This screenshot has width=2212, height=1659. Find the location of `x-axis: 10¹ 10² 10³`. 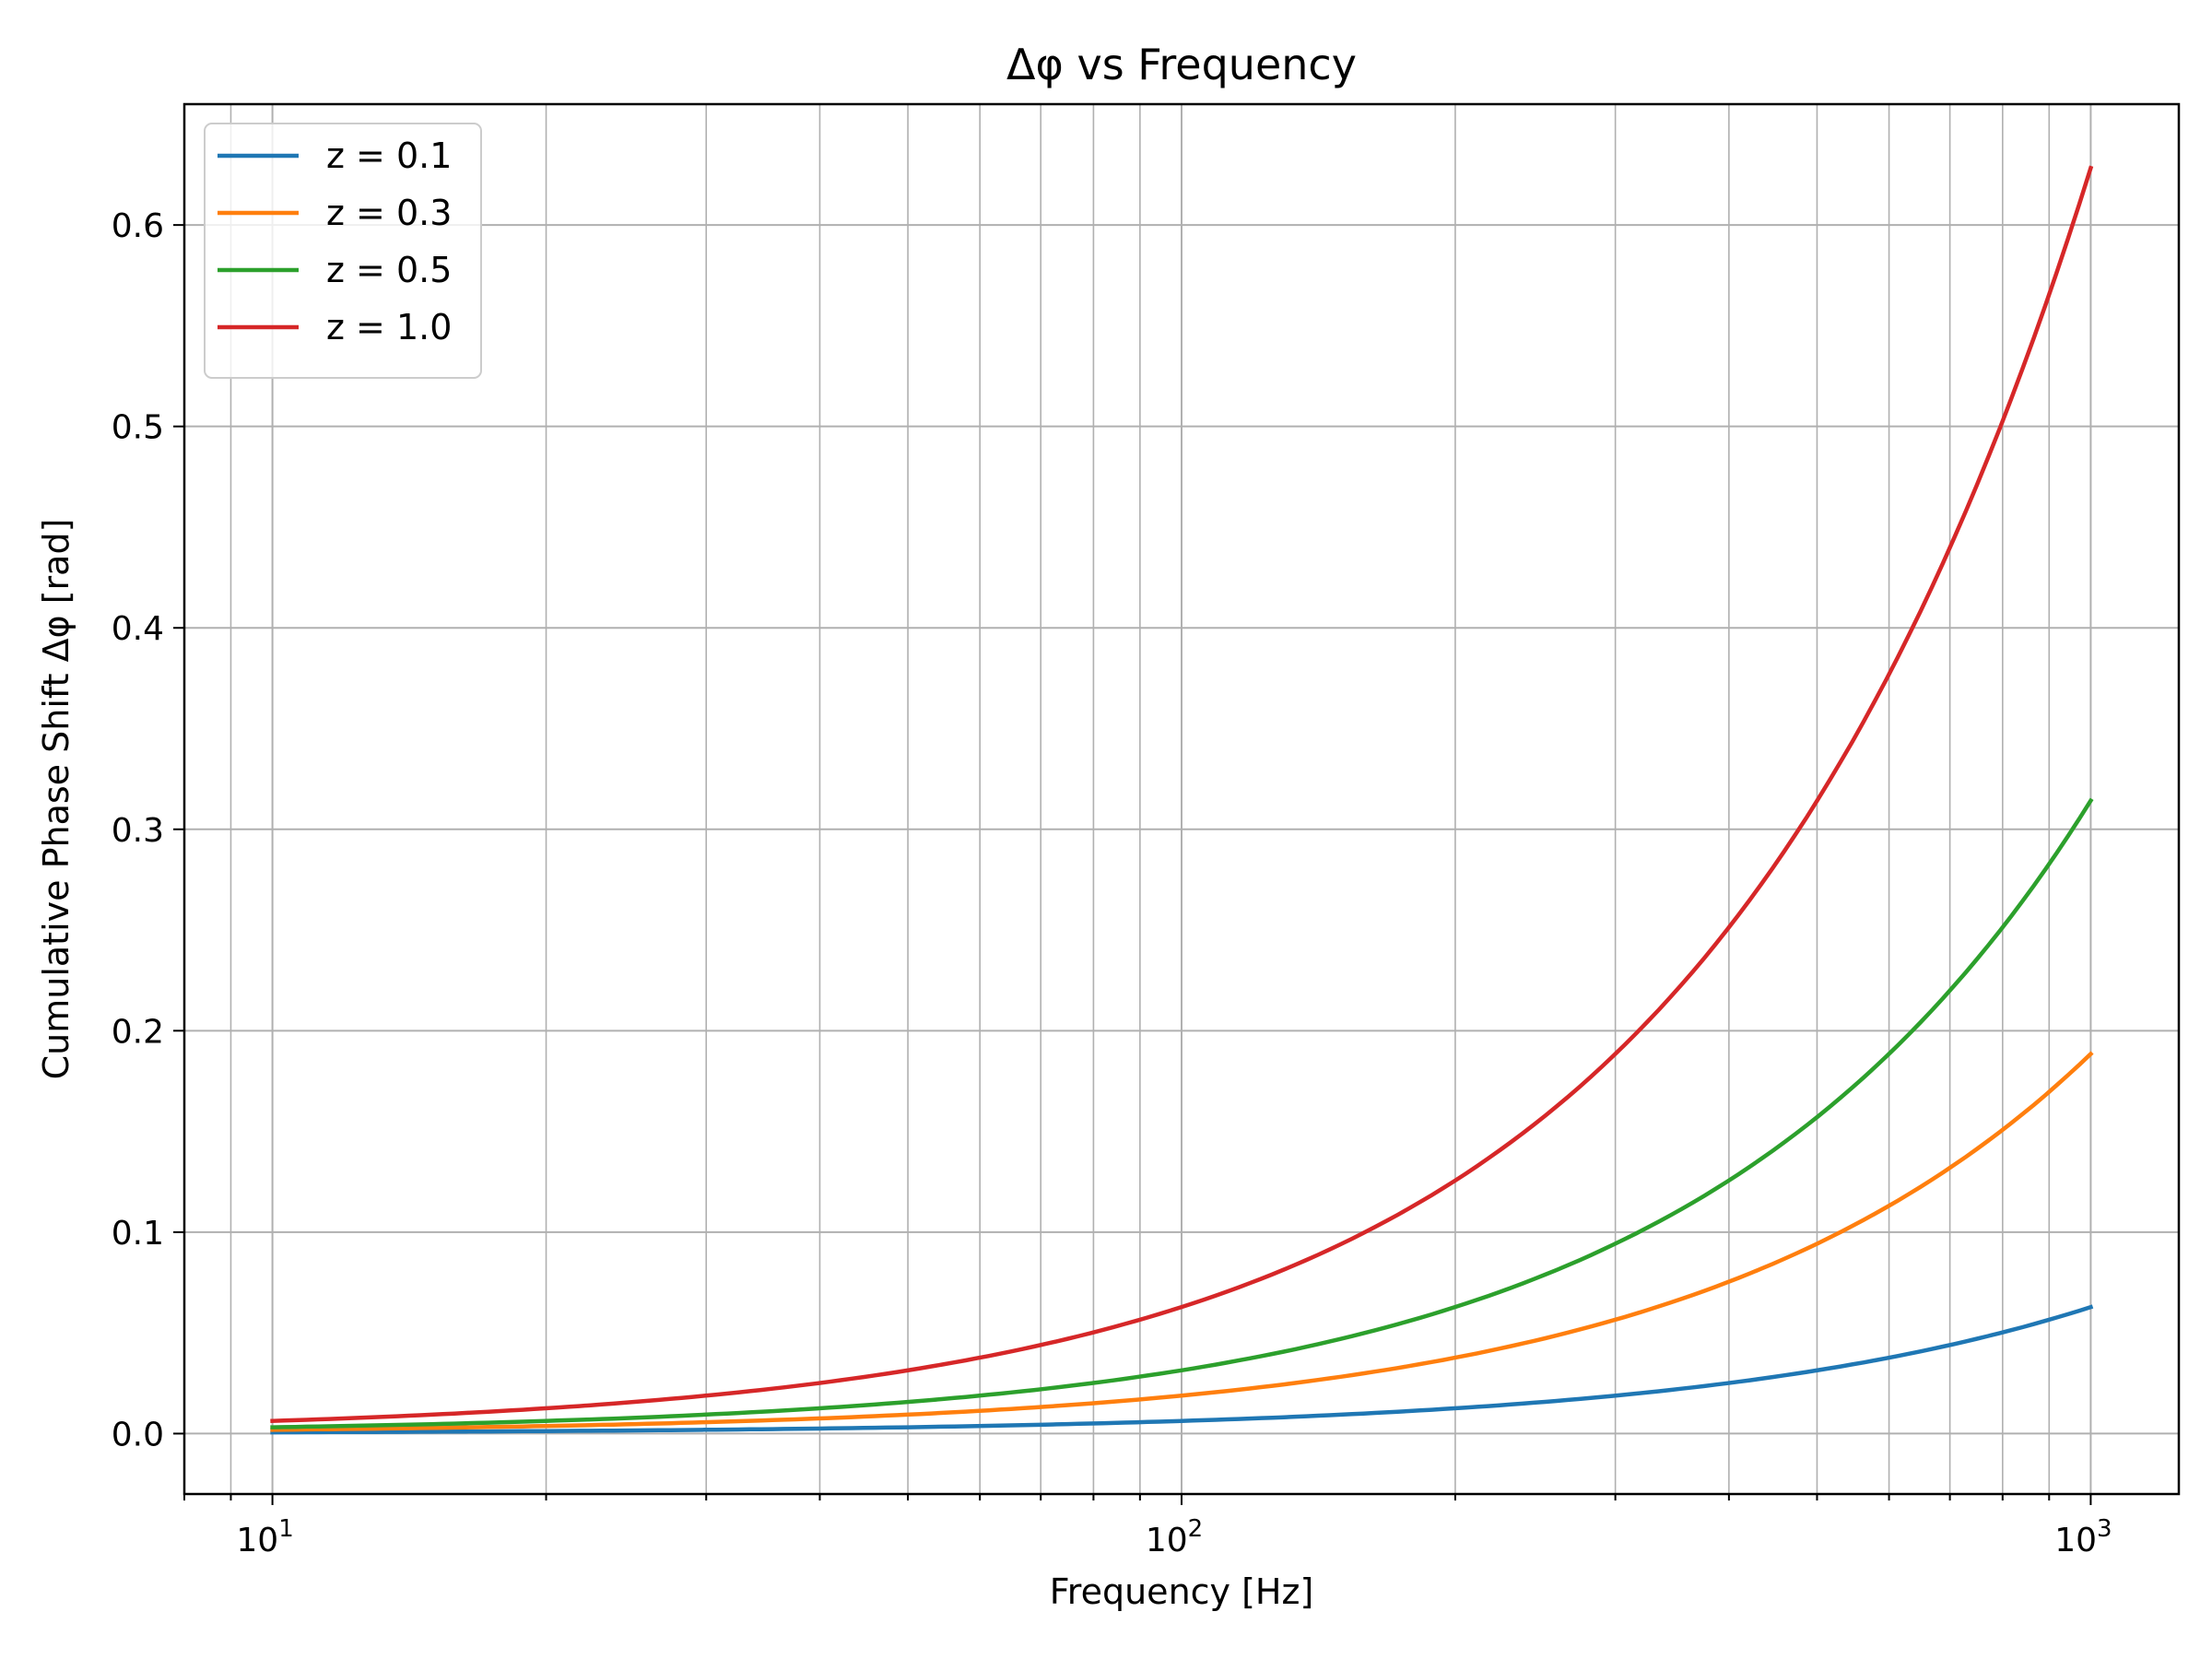

x-axis: 10¹ 10² 10³ is located at coordinates (1147, 1526).